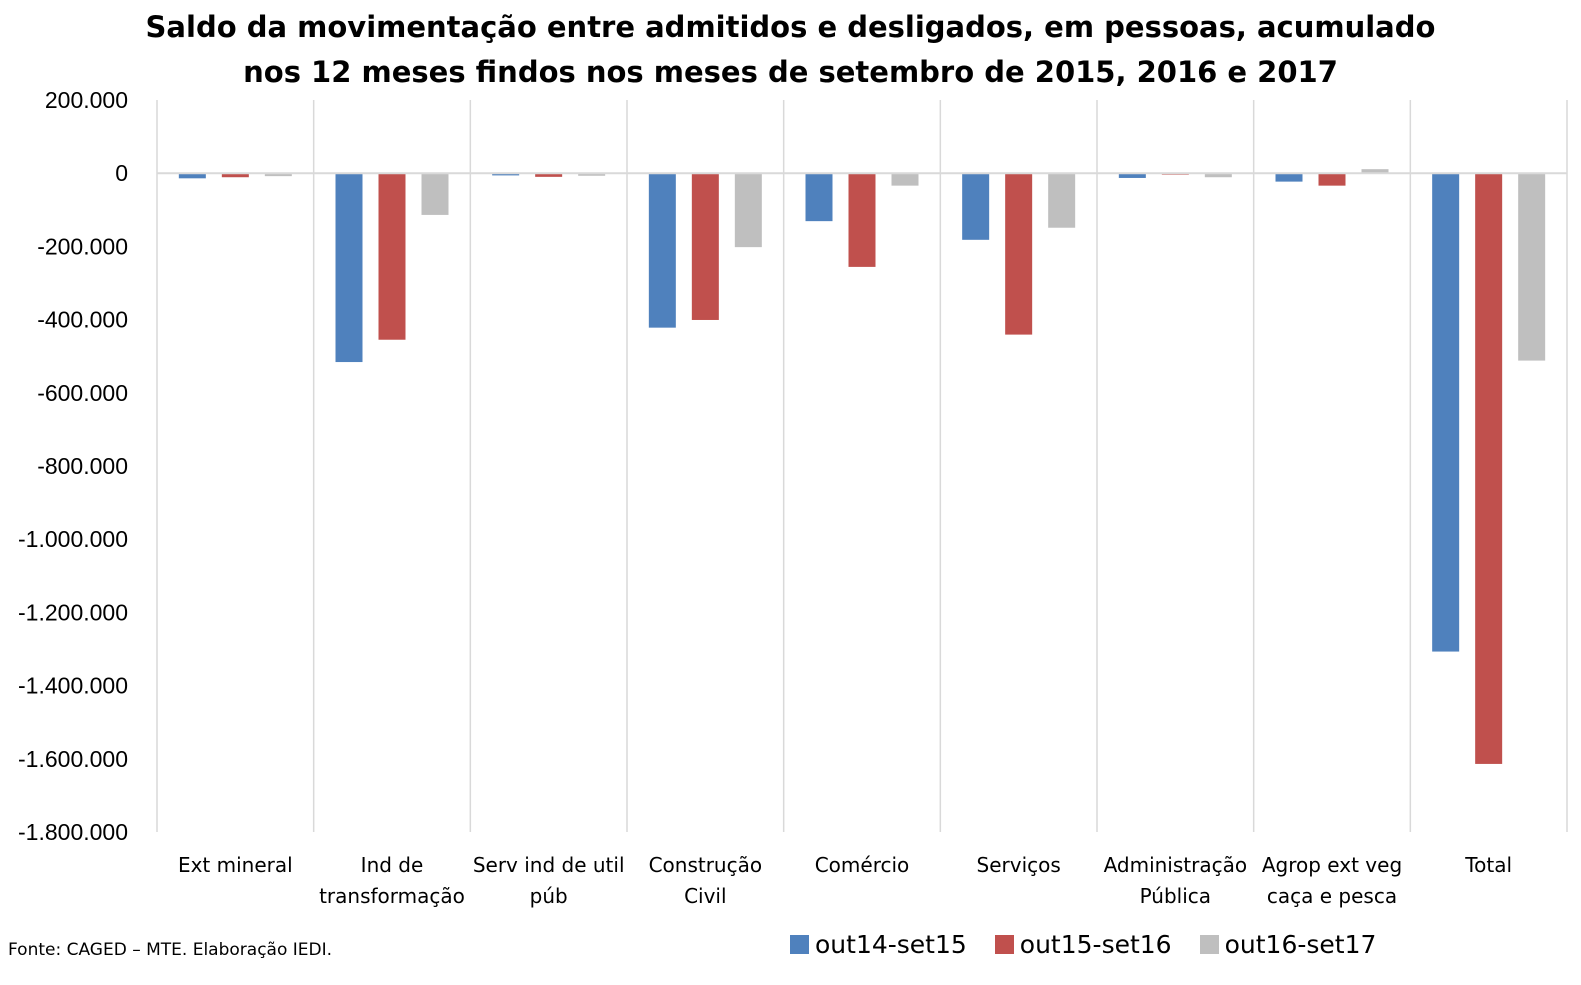  Describe the element at coordinates (392, 896) in the screenshot. I see `x-category-label: transformação` at that location.